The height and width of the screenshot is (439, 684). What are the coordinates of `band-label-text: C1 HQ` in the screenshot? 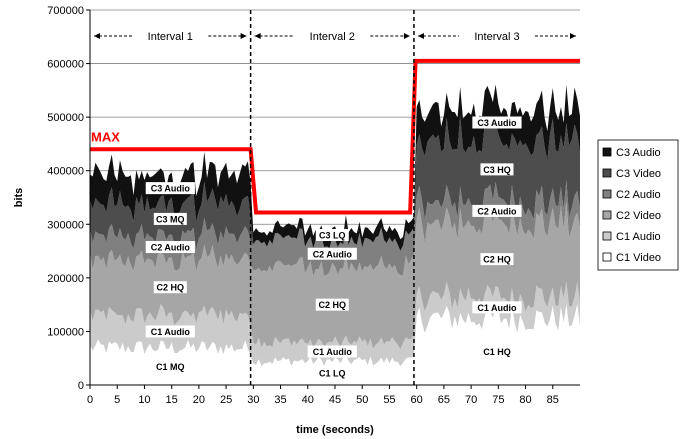 It's located at (497, 352).